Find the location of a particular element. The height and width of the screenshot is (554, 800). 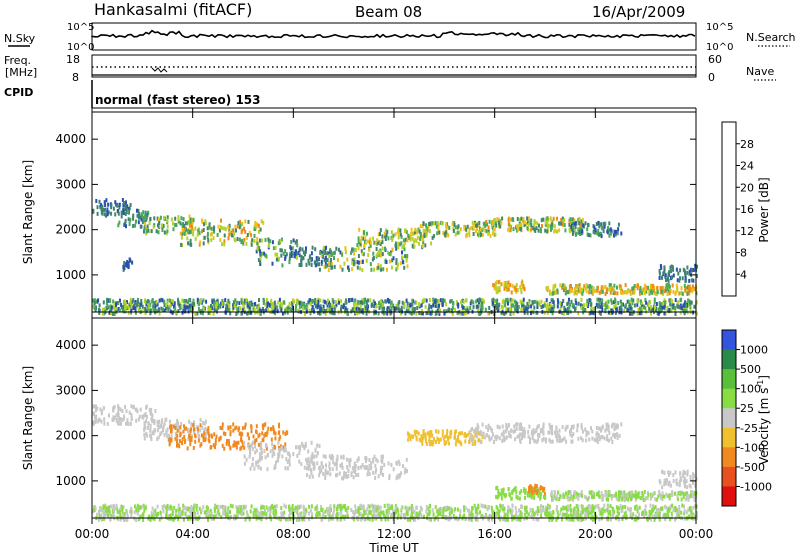

cpid-label: CPID is located at coordinates (18, 92).